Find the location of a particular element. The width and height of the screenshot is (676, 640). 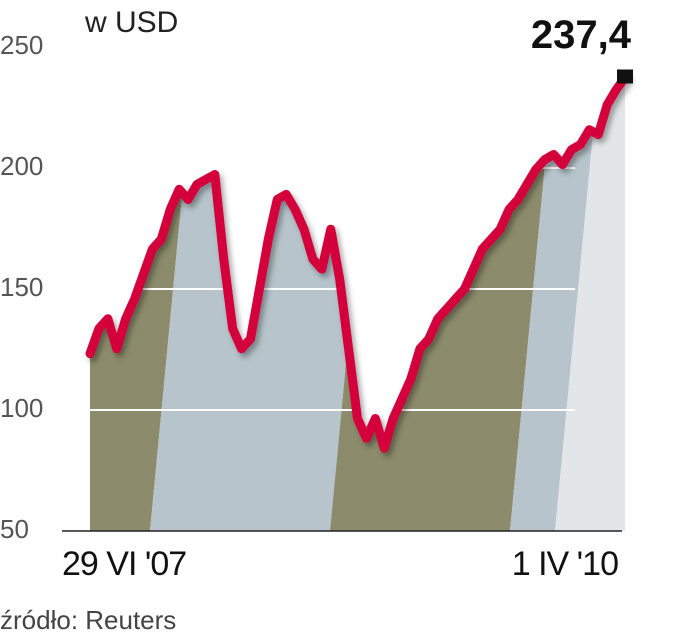

x-tick-label: 29 VI '07 is located at coordinates (124, 564).